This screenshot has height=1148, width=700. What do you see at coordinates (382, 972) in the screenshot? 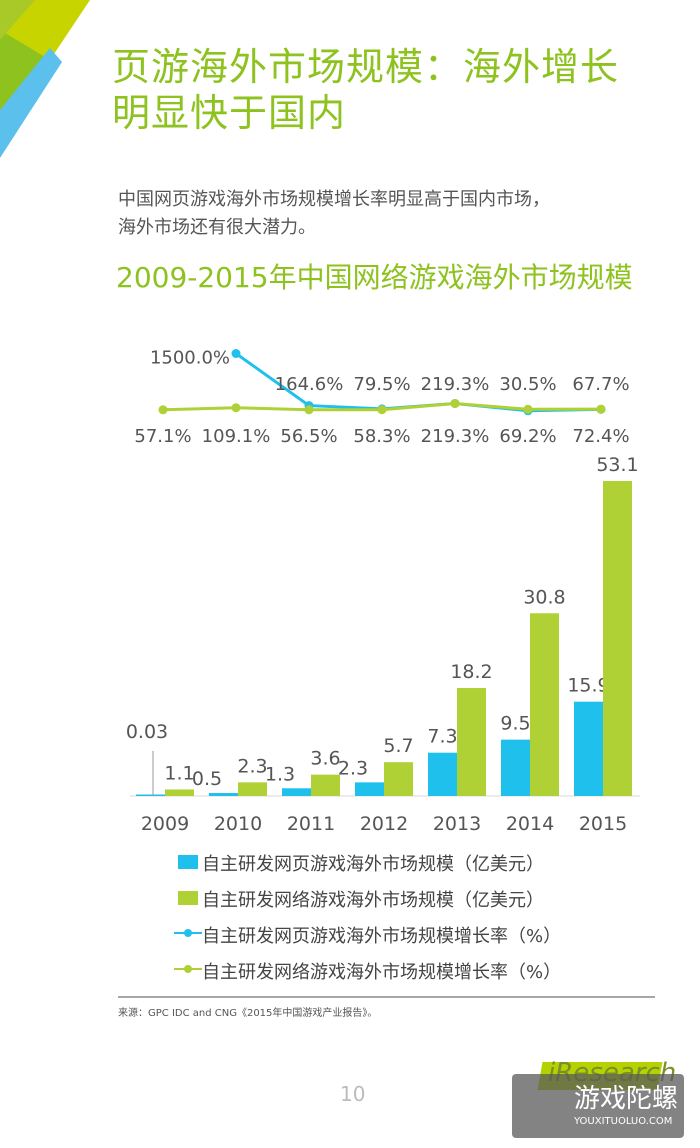
I see `legend-label: 自主研发网络游戏海外市场规模增长率（%）` at bounding box center [382, 972].